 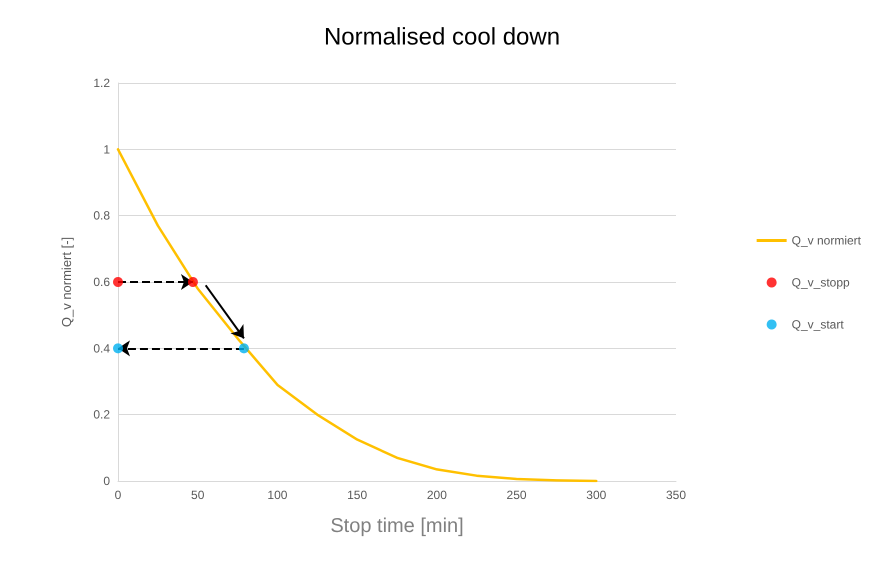 I want to click on x-axis-title: Stop time [min], so click(x=397, y=526).